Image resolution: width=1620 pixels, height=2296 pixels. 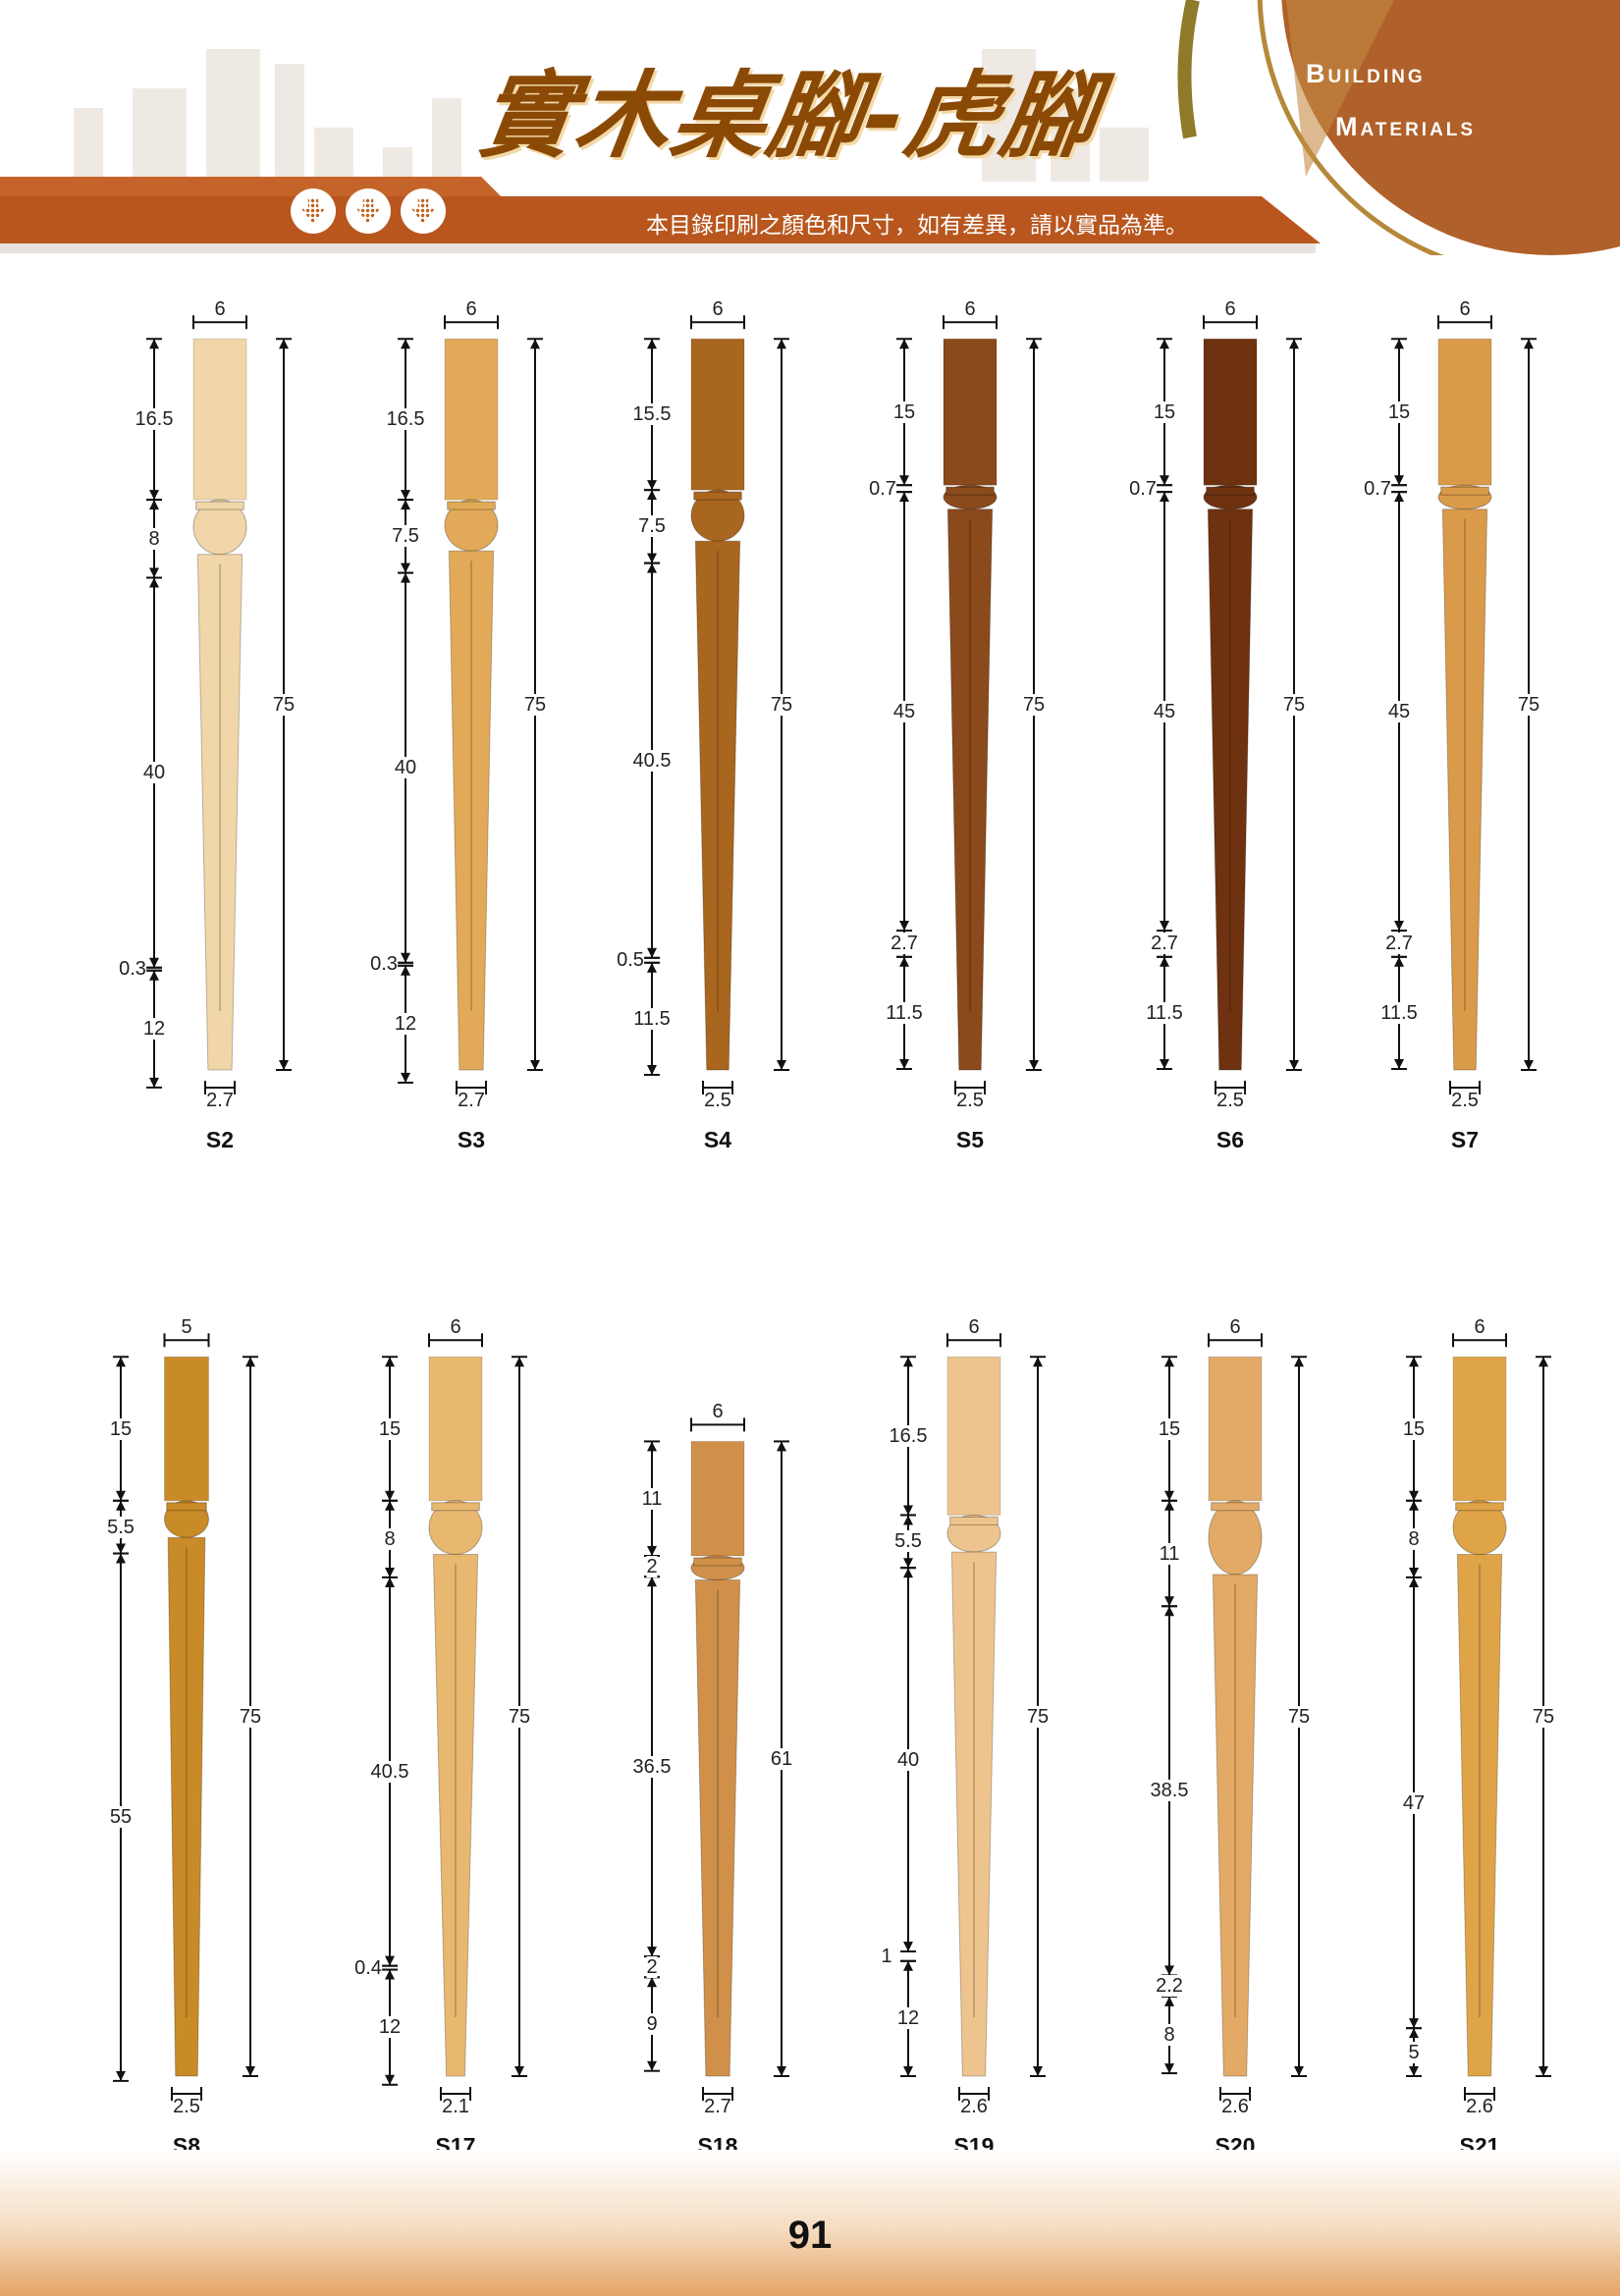 What do you see at coordinates (917, 226) in the screenshot?
I see `disclaimer-text: 本目錄印刷之顏色和尺寸，如有差異，請以實品為準。` at bounding box center [917, 226].